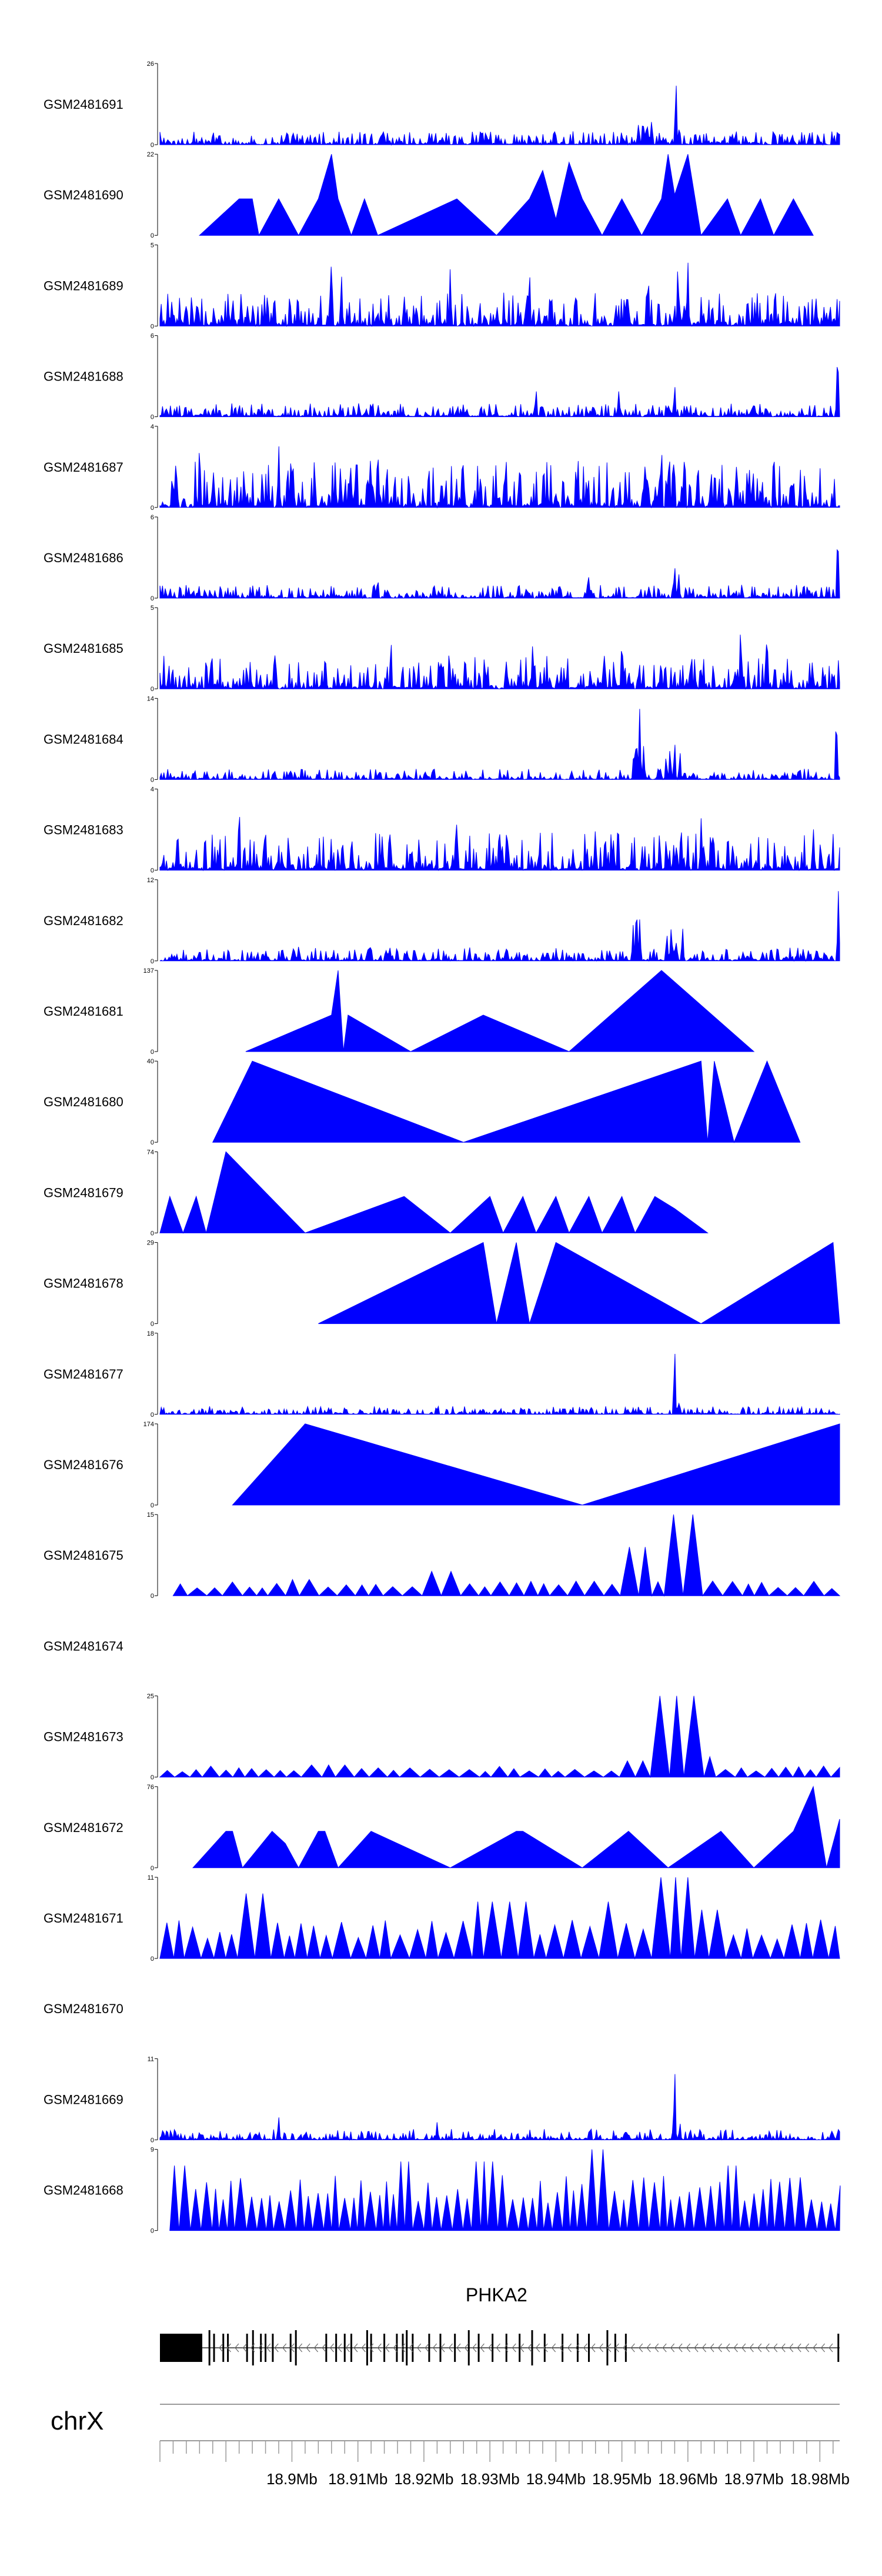 The image size is (882, 2576). What do you see at coordinates (442, 830) in the screenshot?
I see `track-GSM2481683: GSM2481683 4 0` at bounding box center [442, 830].